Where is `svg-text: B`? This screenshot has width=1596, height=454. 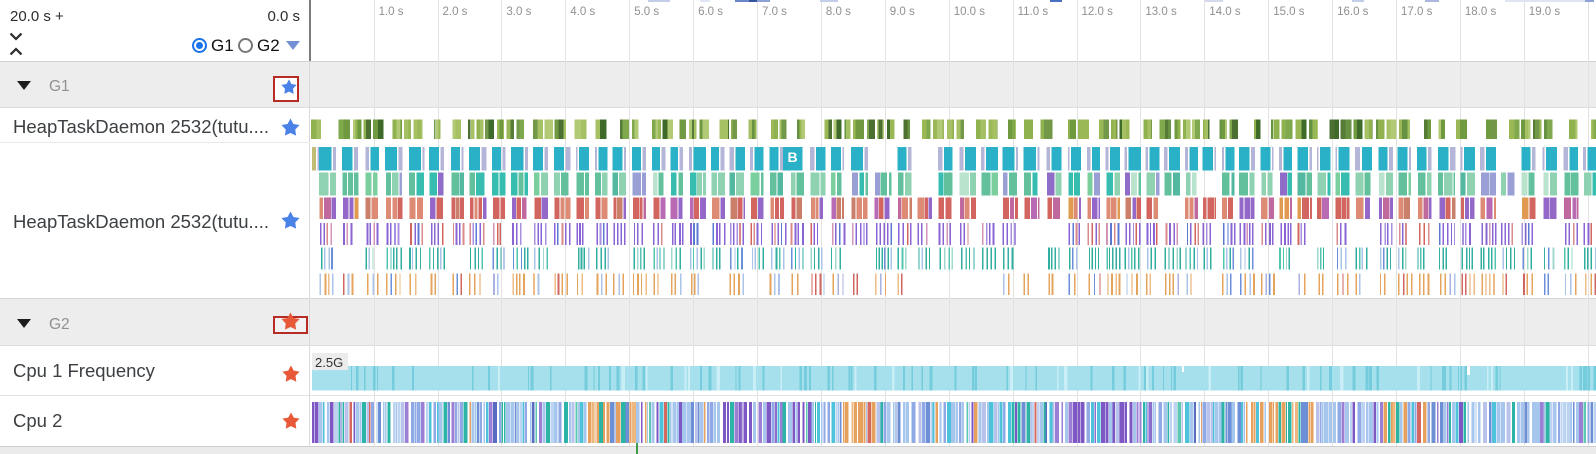 svg-text: B is located at coordinates (792, 157).